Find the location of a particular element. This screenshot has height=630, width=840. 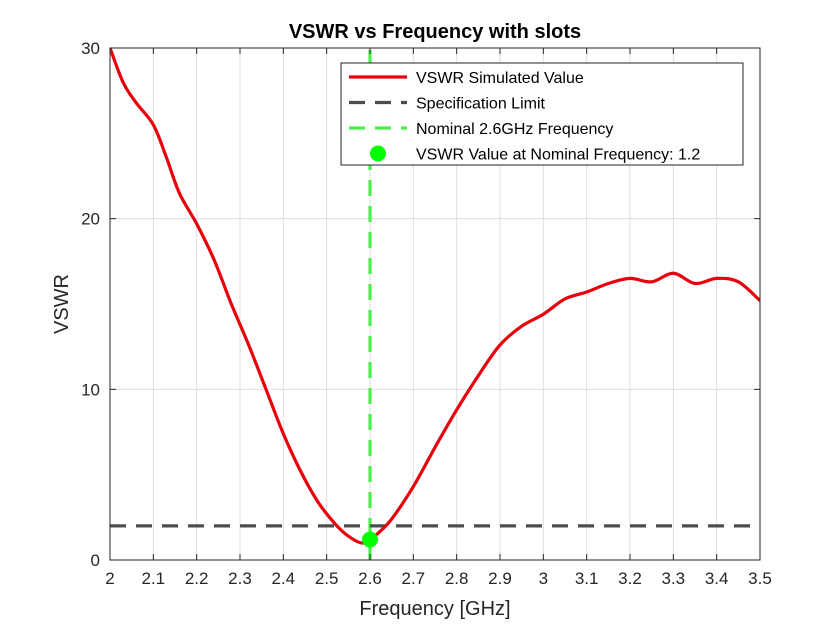

x-tick-label: 2.4 is located at coordinates (284, 578).